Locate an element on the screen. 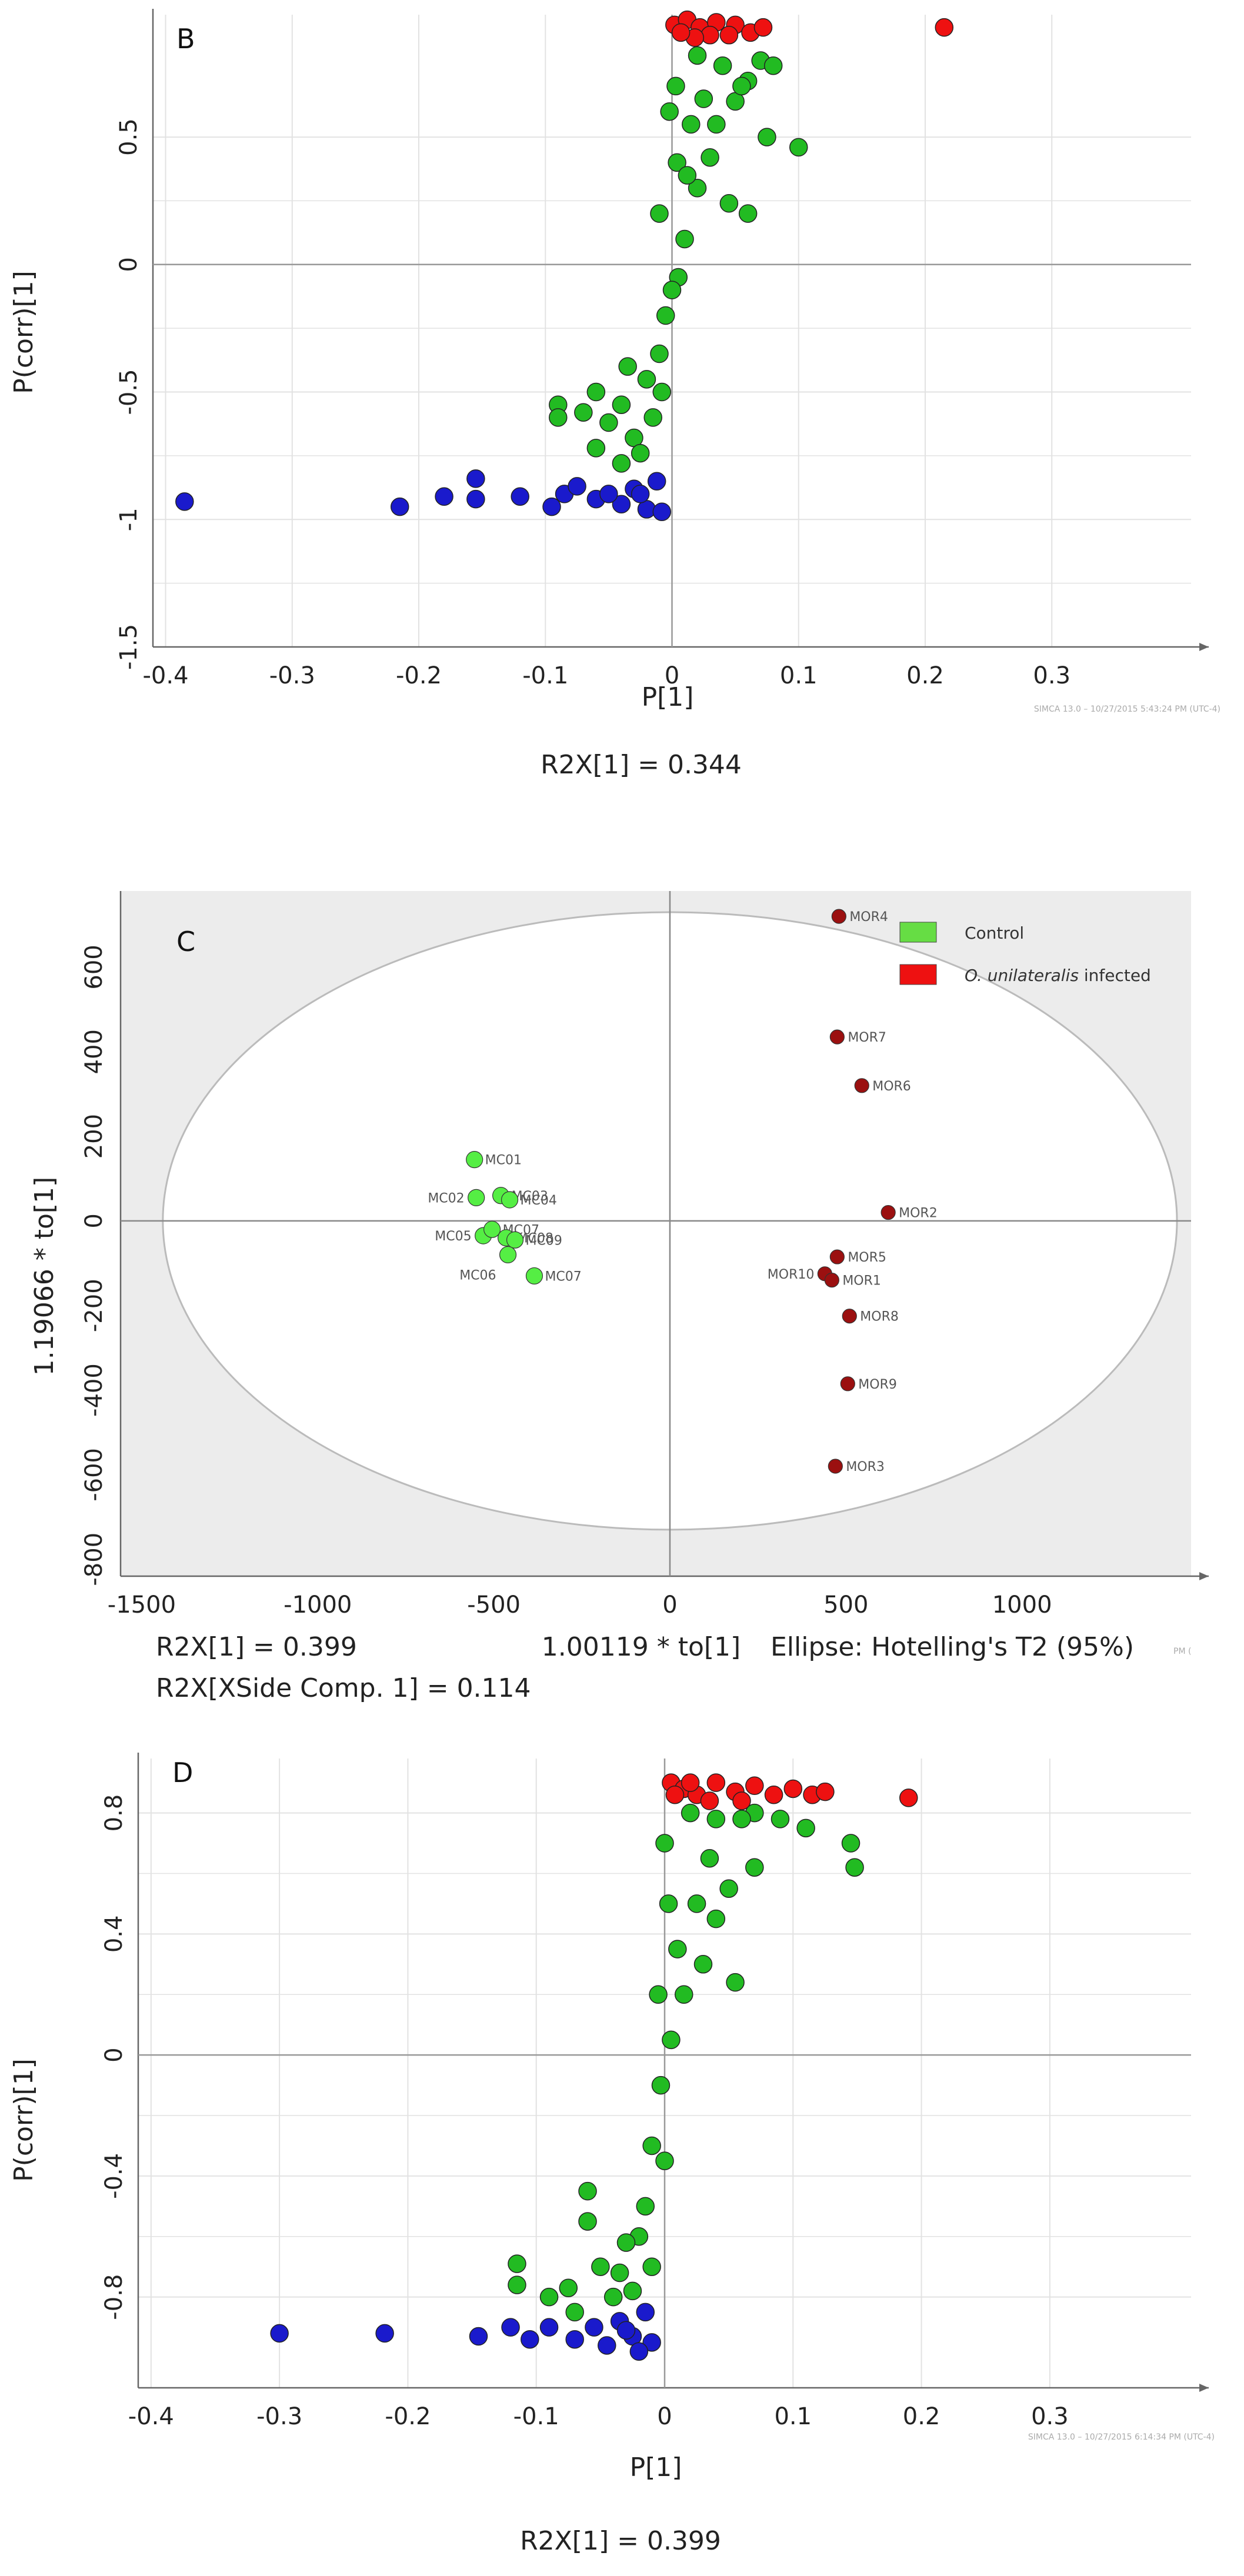 The image size is (1244, 2576). y-tick-label: -1 is located at coordinates (128, 519).